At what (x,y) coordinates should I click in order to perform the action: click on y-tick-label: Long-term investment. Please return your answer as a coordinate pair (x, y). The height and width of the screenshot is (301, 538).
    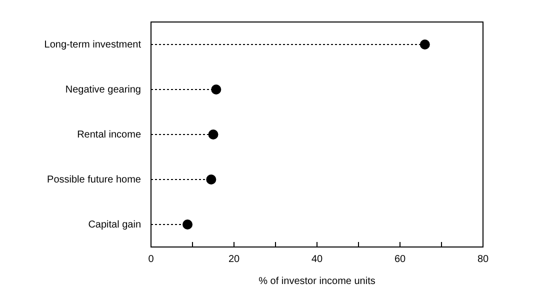
    Looking at the image, I should click on (93, 44).